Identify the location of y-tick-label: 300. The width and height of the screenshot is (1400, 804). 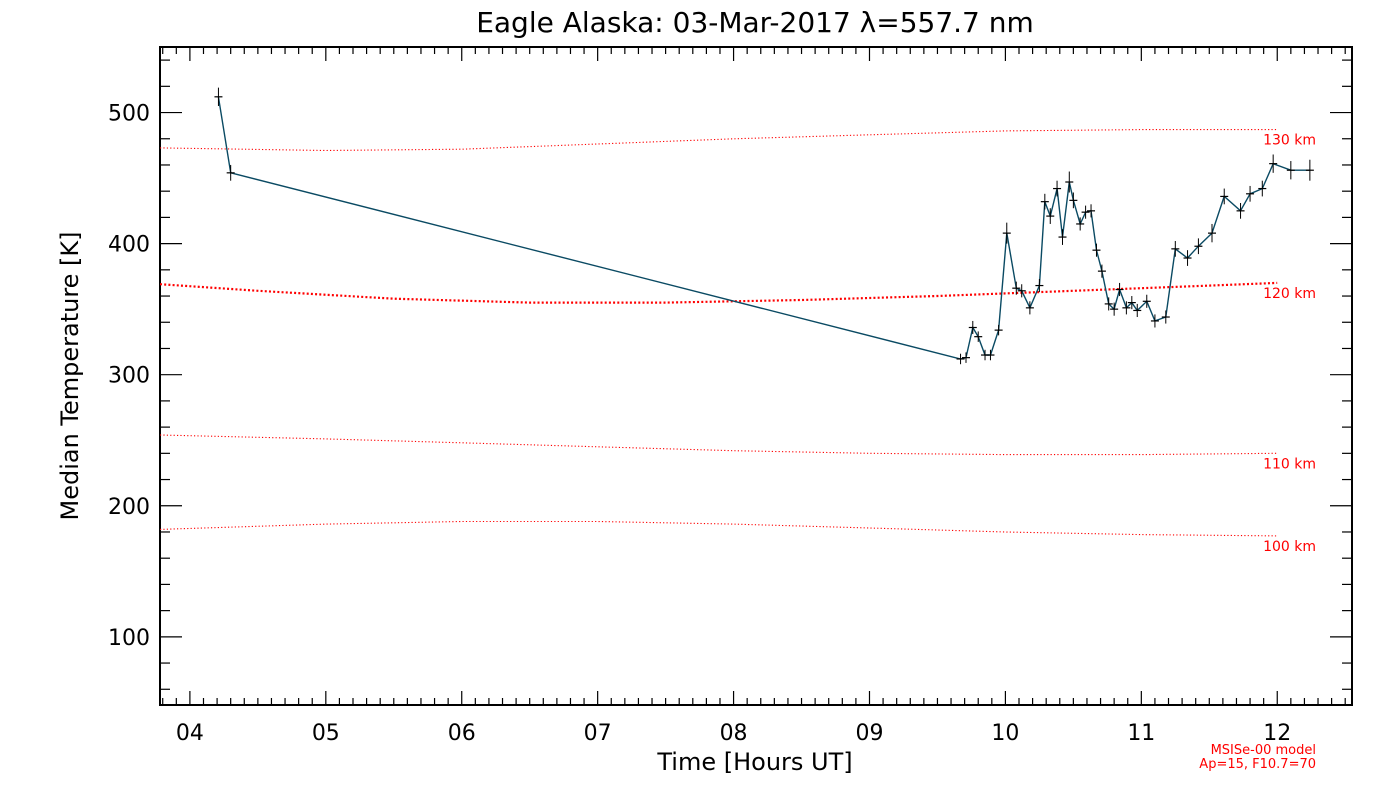
(129, 376).